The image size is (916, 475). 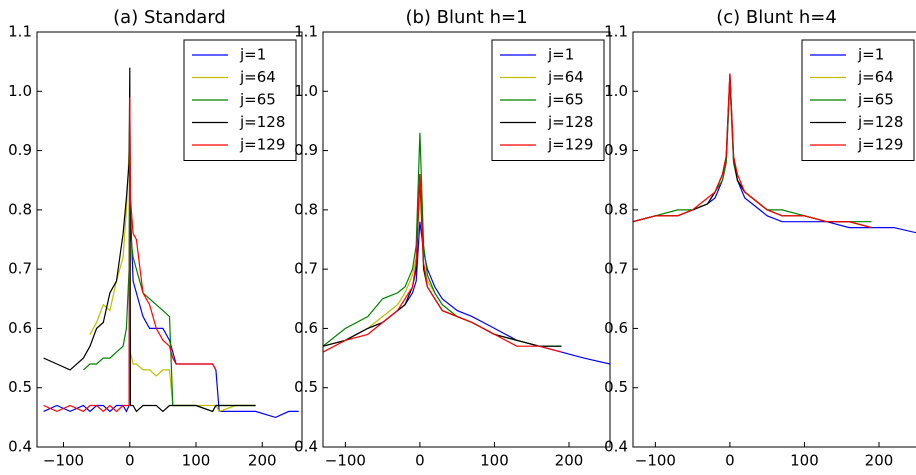 I want to click on panel-title: (a) Standard, so click(x=169, y=17).